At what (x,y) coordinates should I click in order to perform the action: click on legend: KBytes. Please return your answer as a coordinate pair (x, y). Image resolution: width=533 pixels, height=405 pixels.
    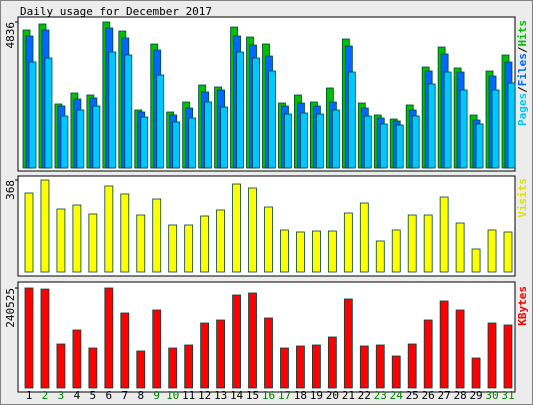
    Looking at the image, I should click on (522, 306).